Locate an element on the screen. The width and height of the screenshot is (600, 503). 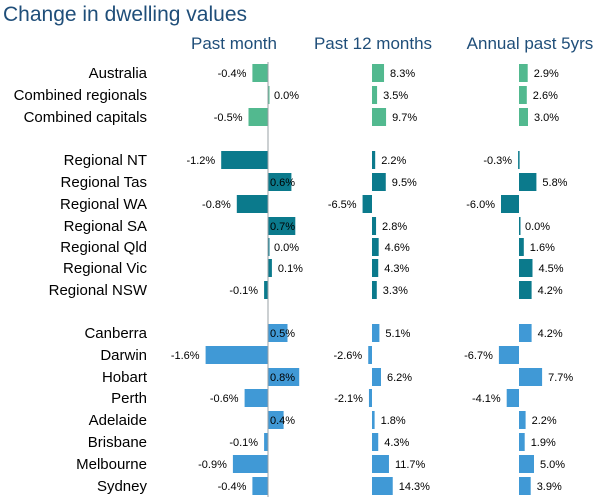
bar-annual-past-5yrs-combined-regionals is located at coordinates (523, 95).